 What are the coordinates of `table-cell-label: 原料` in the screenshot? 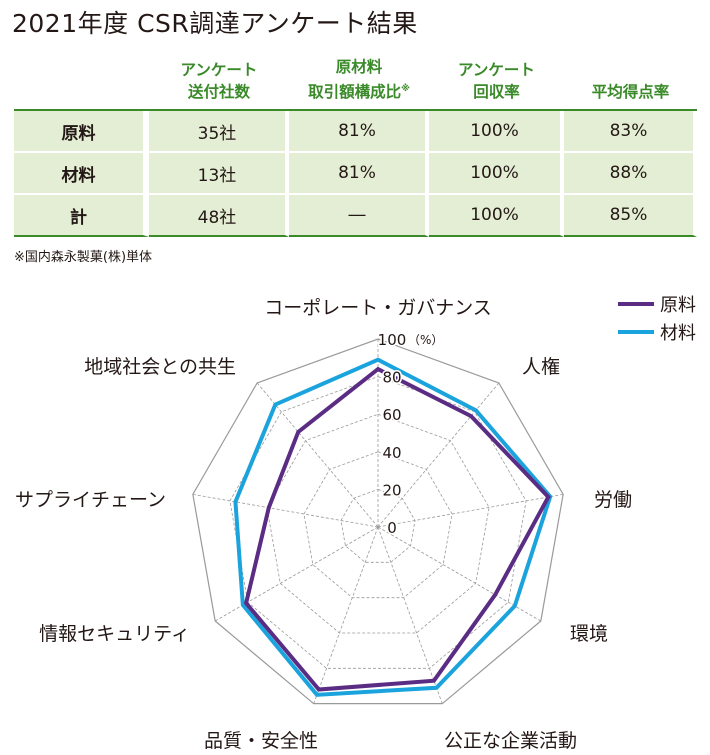 It's located at (81, 132).